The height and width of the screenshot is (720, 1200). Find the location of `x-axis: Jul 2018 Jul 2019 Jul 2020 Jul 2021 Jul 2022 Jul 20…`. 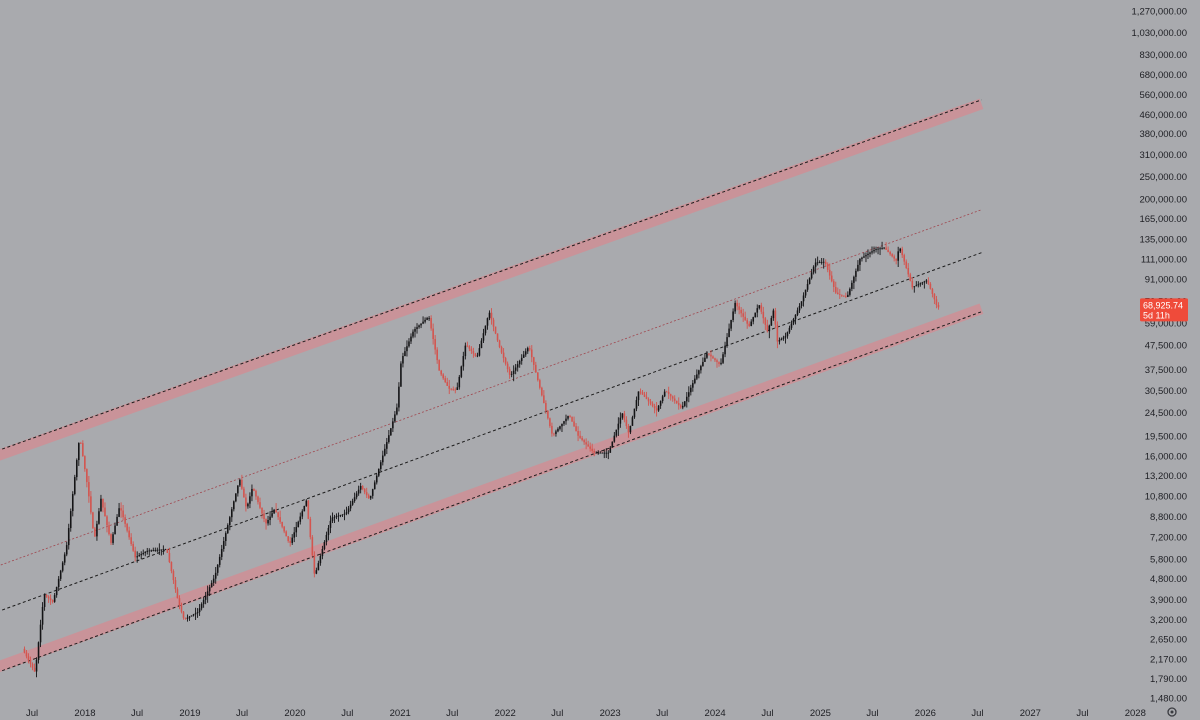

x-axis: Jul 2018 Jul 2019 Jul 2020 Jul 2021 Jul 2022 Jul 20… is located at coordinates (586, 713).